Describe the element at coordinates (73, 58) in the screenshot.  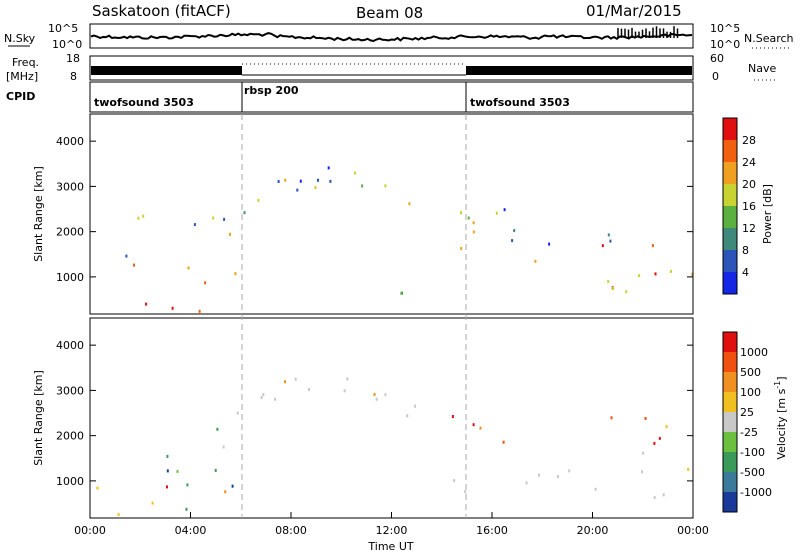
I see `freq-tick-top: 18` at that location.